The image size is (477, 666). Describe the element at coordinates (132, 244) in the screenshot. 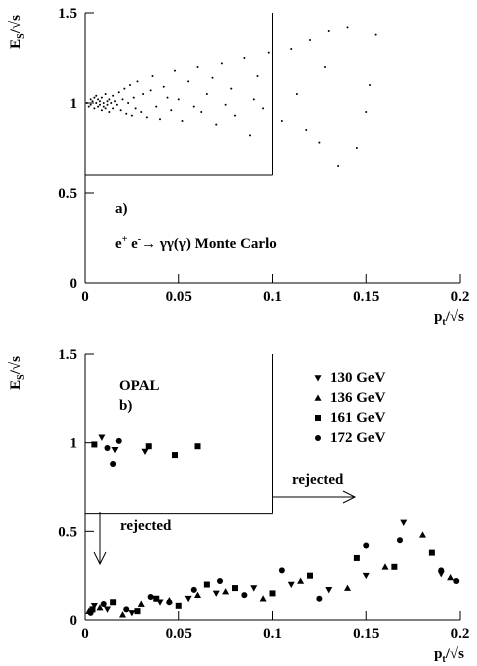

I see `annotation-part: e` at that location.